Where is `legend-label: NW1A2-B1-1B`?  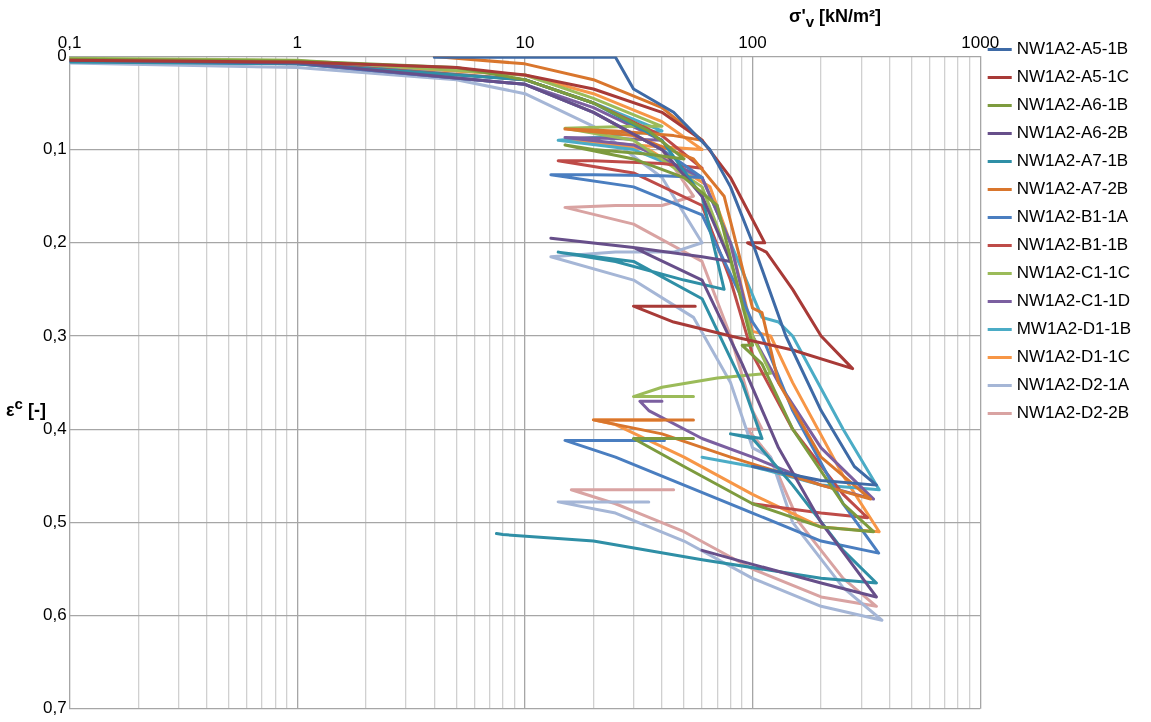 legend-label: NW1A2-B1-1B is located at coordinates (1072, 245).